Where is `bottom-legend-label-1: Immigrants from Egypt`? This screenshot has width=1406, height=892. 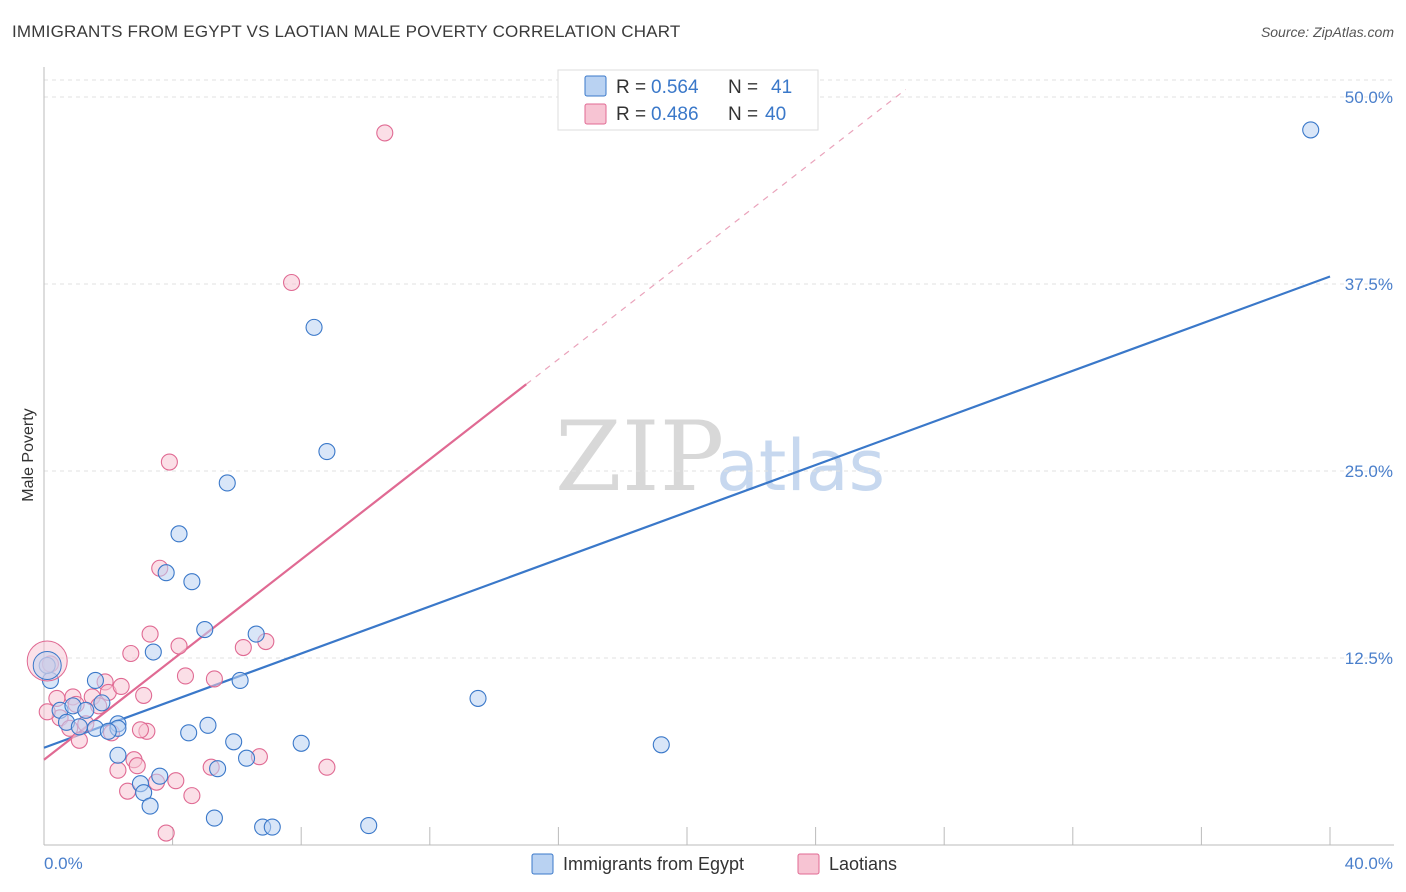 bottom-legend-label-1: Immigrants from Egypt is located at coordinates (653, 864).